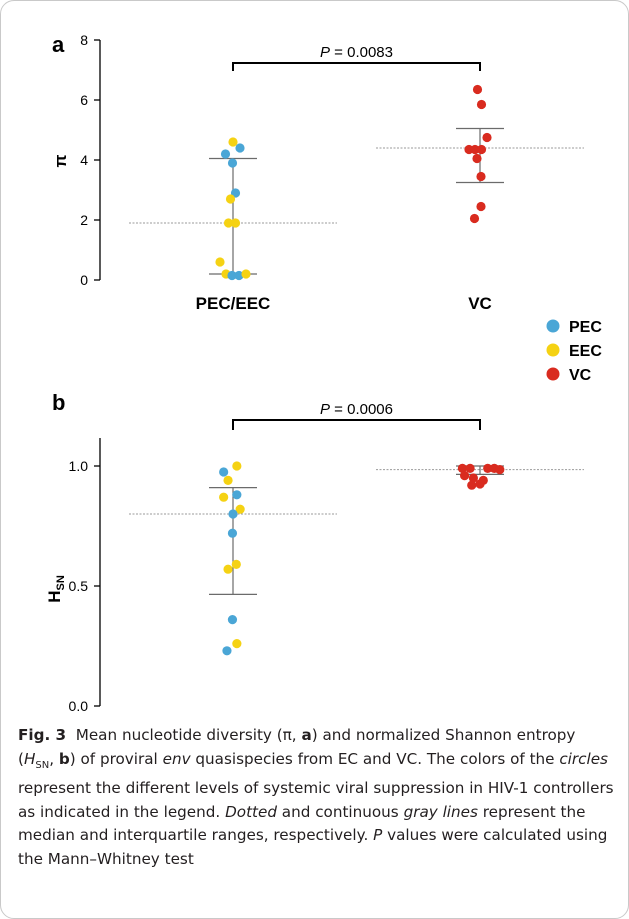  Describe the element at coordinates (58, 44) in the screenshot. I see `panel-a-letter: a` at that location.